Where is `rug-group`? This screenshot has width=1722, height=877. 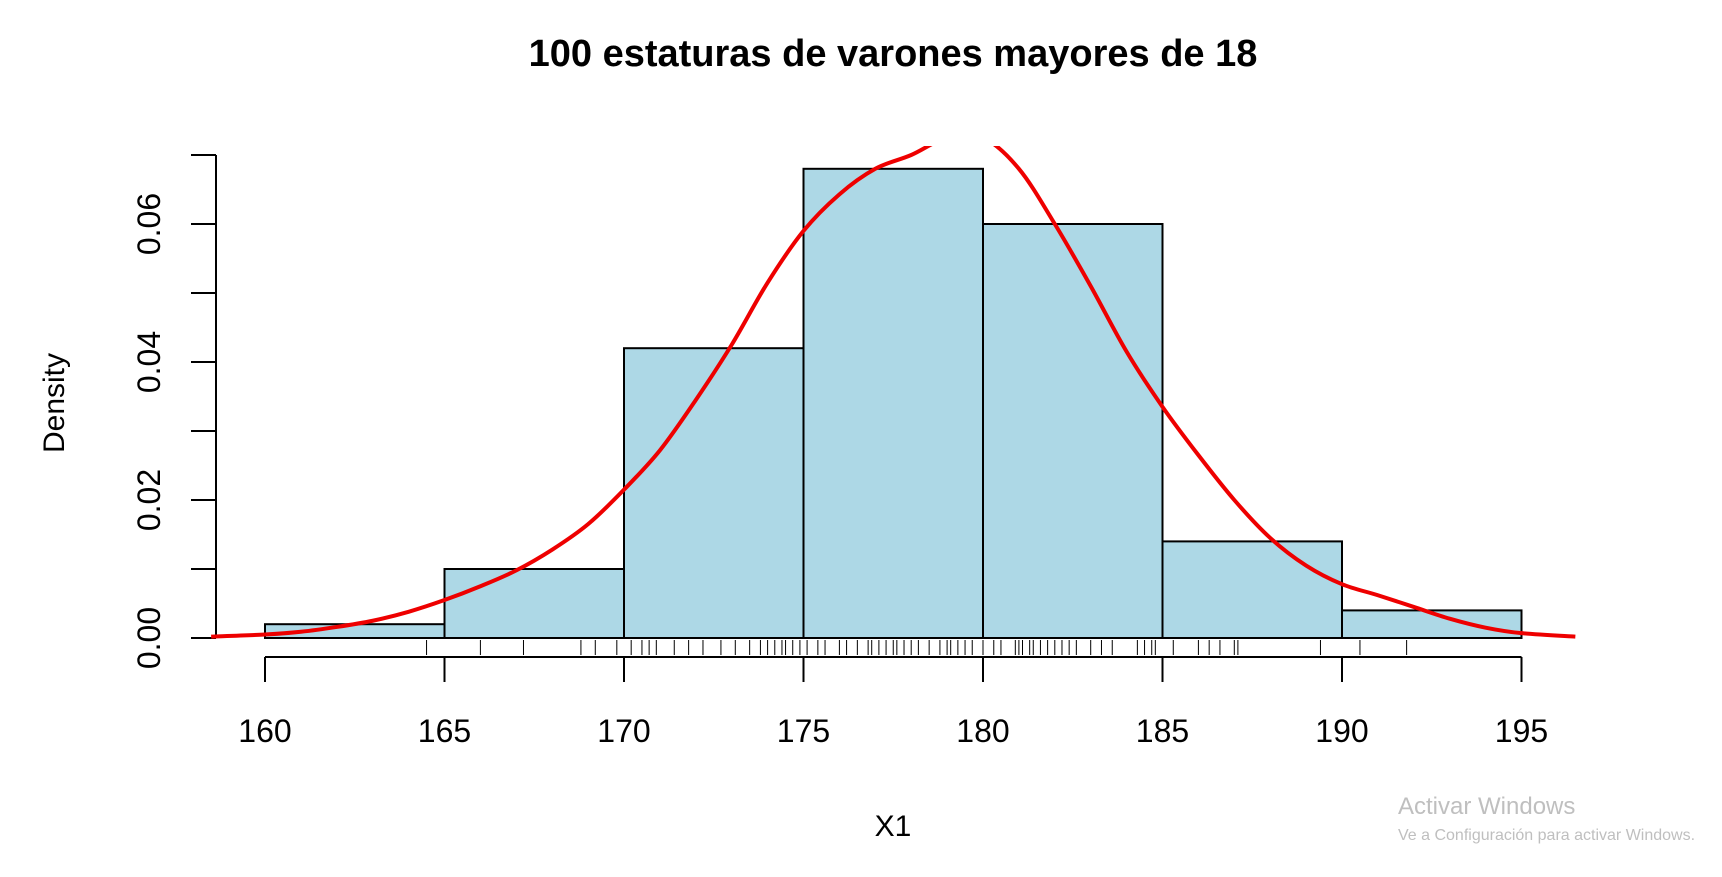 rug-group is located at coordinates (917, 647).